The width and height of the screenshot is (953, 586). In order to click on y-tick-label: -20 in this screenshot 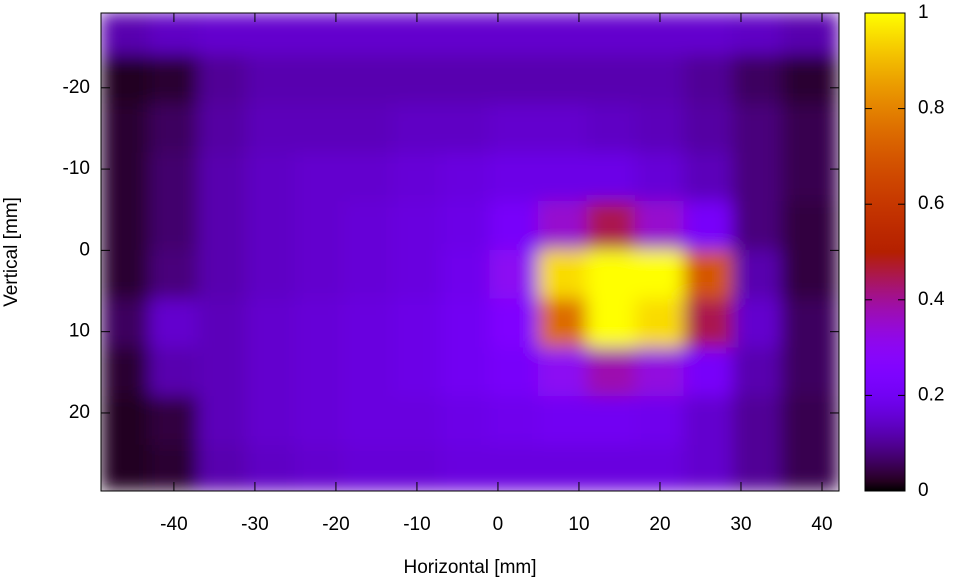, I will do `click(76, 87)`.